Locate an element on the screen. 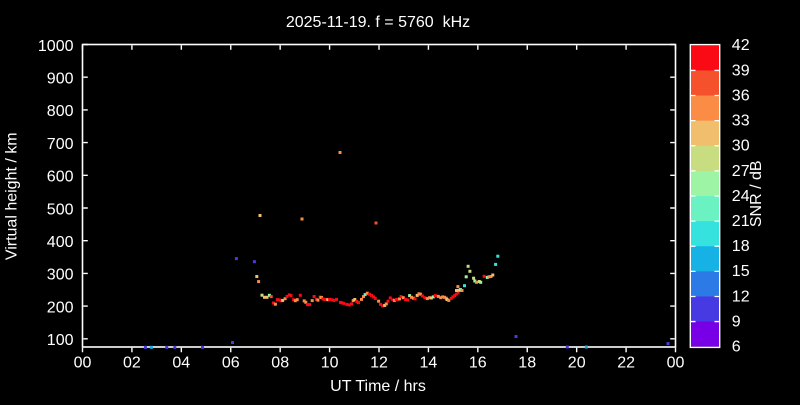 This screenshot has width=800, height=405. svg-text: 02 is located at coordinates (132, 363).